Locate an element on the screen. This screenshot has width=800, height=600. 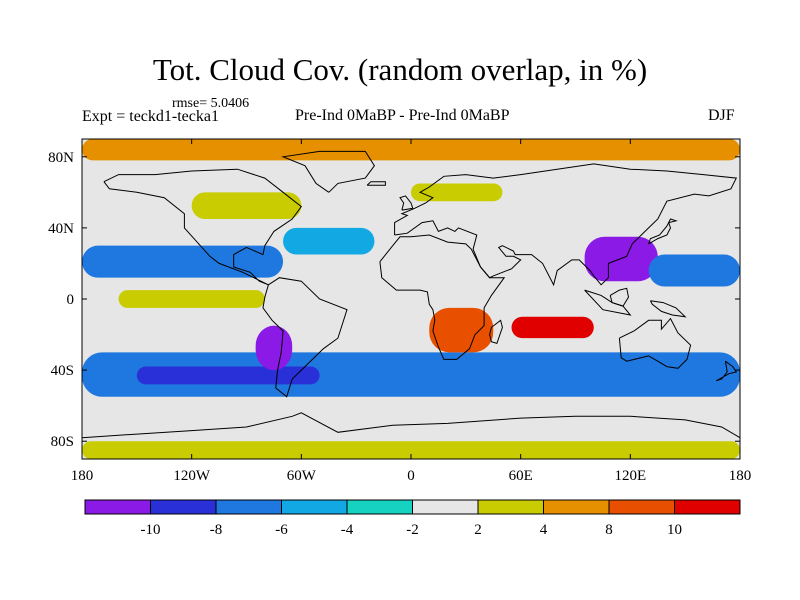
contour-equatorial-pacific is located at coordinates (191, 299).